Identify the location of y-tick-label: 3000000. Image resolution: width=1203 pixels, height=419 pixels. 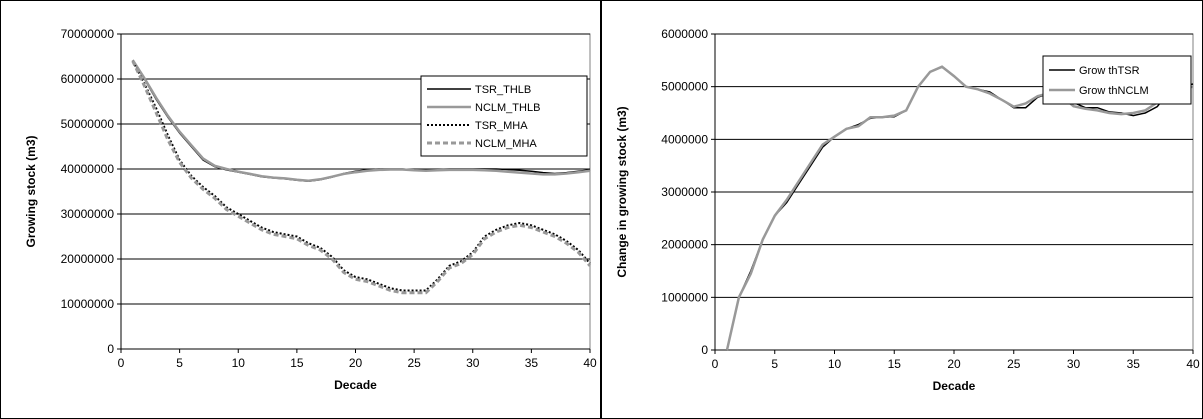
(684, 192).